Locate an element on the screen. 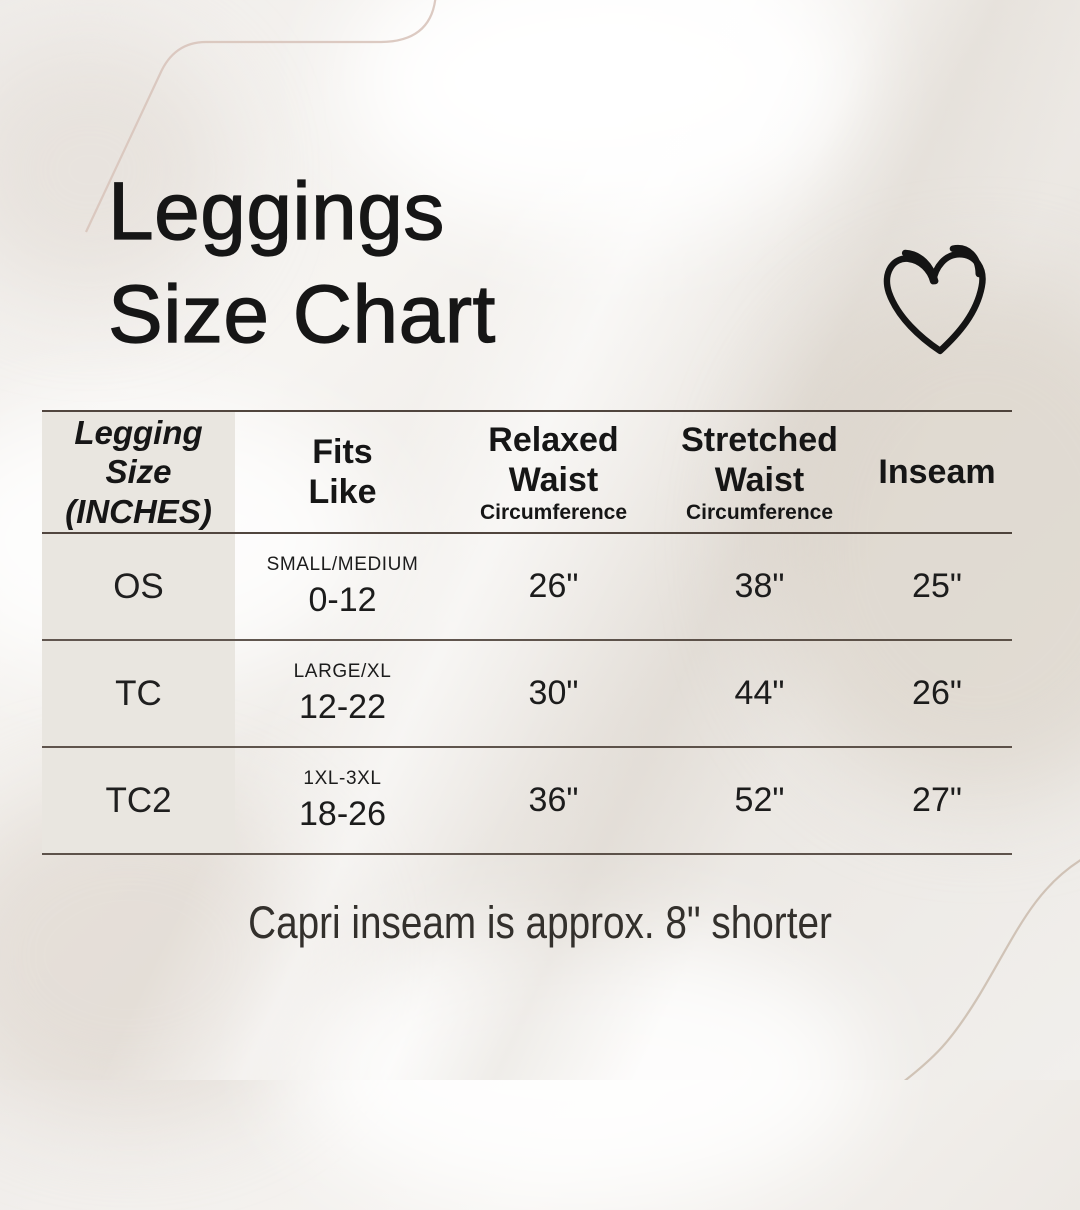  cell-size: TC is located at coordinates (138, 693).